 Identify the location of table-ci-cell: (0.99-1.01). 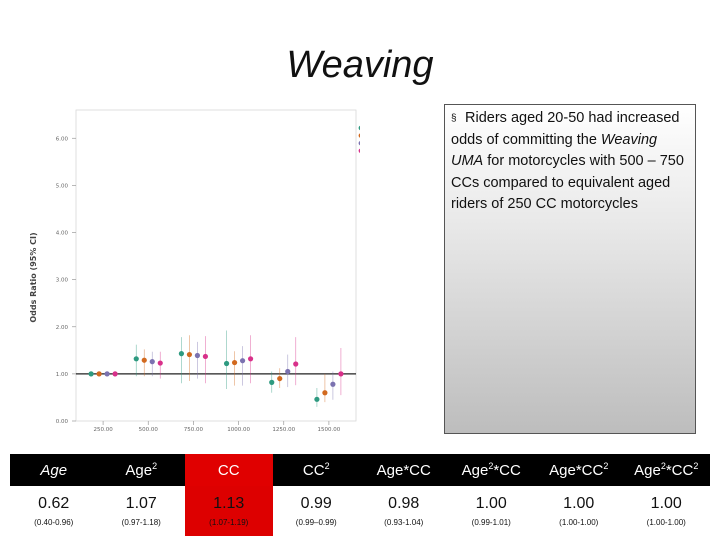
(491, 522).